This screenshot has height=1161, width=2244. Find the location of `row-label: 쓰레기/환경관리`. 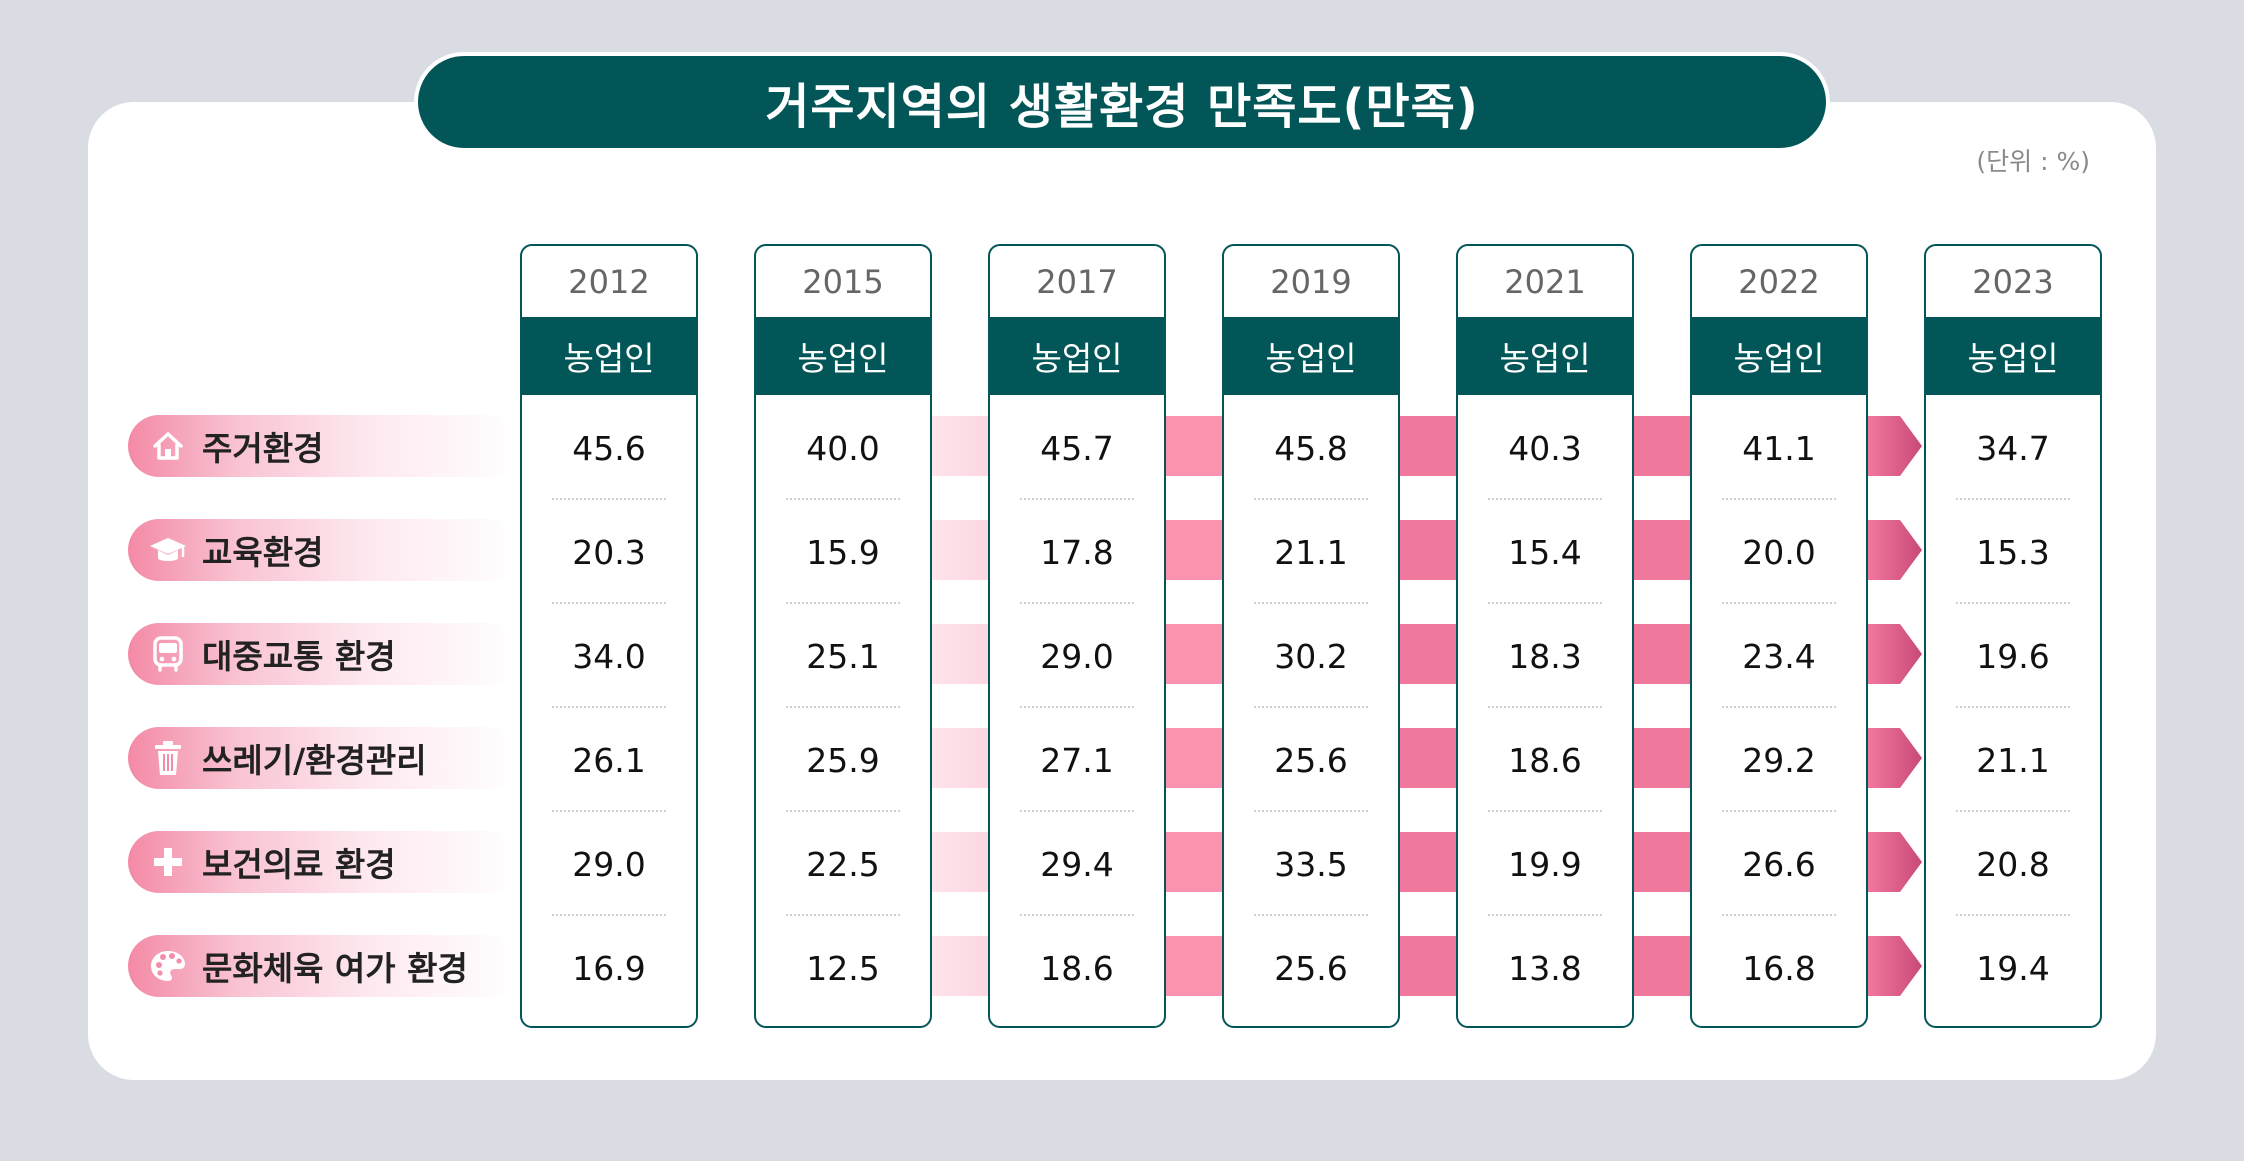

row-label: 쓰레기/환경관리 is located at coordinates (323, 758).